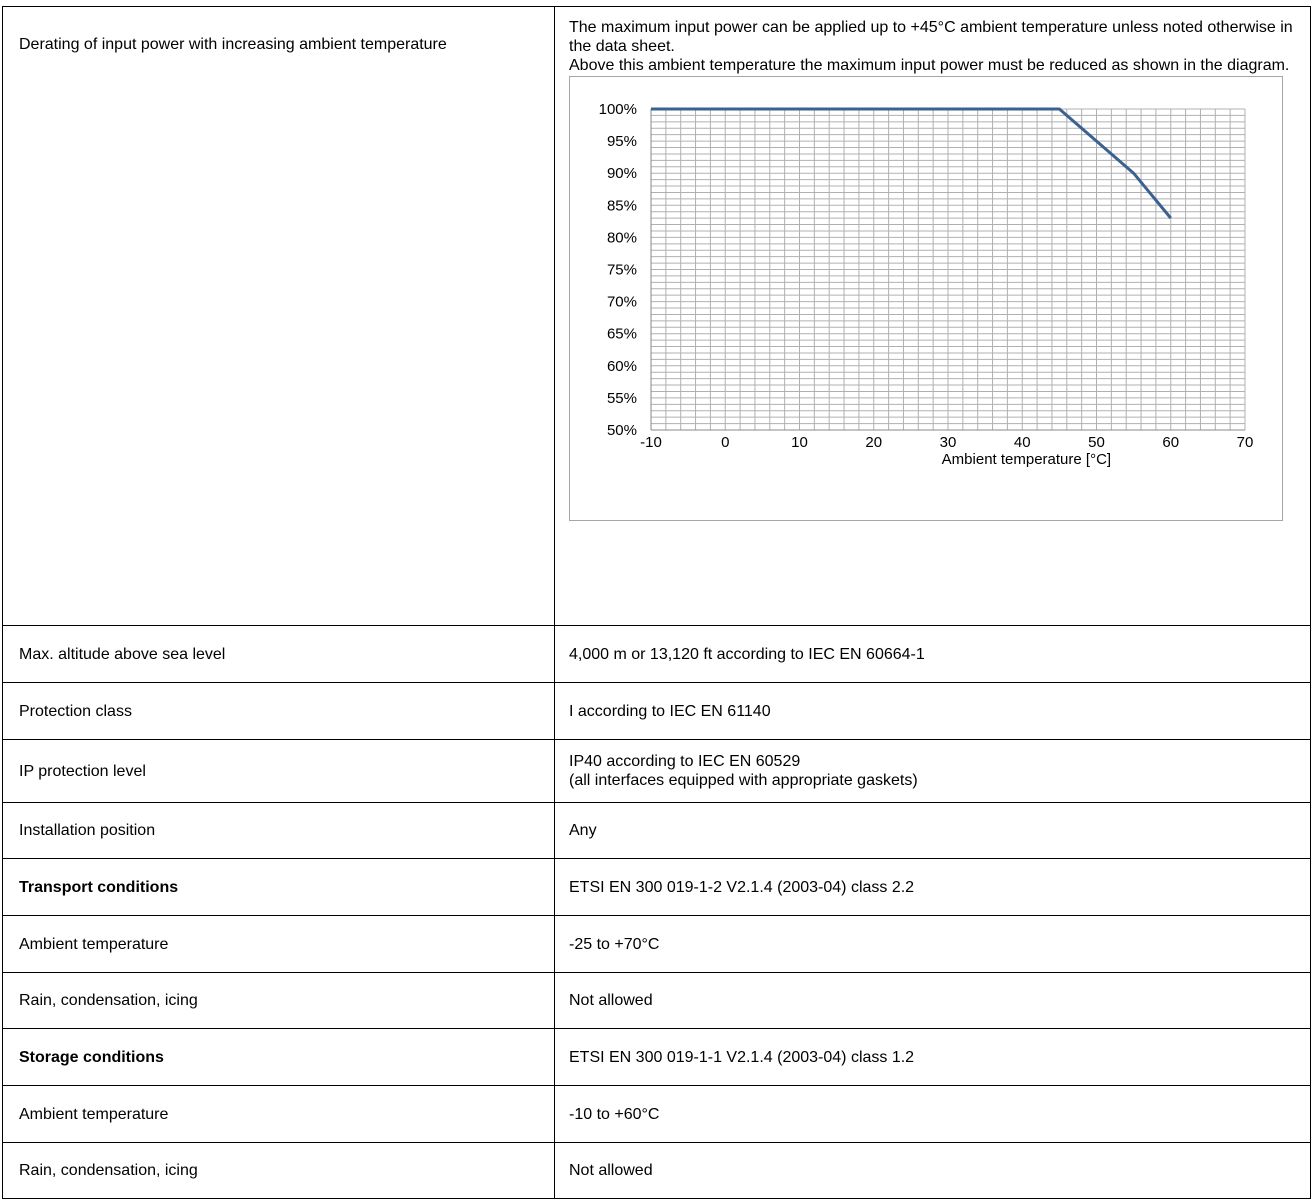  I want to click on y-tick-label: 85%, so click(622, 205).